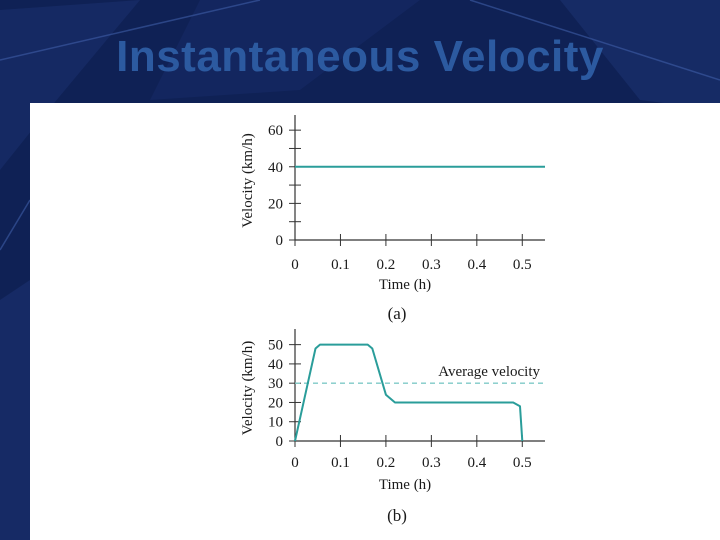  I want to click on chart-b-x-tick-label: 0.4, so click(476, 463).